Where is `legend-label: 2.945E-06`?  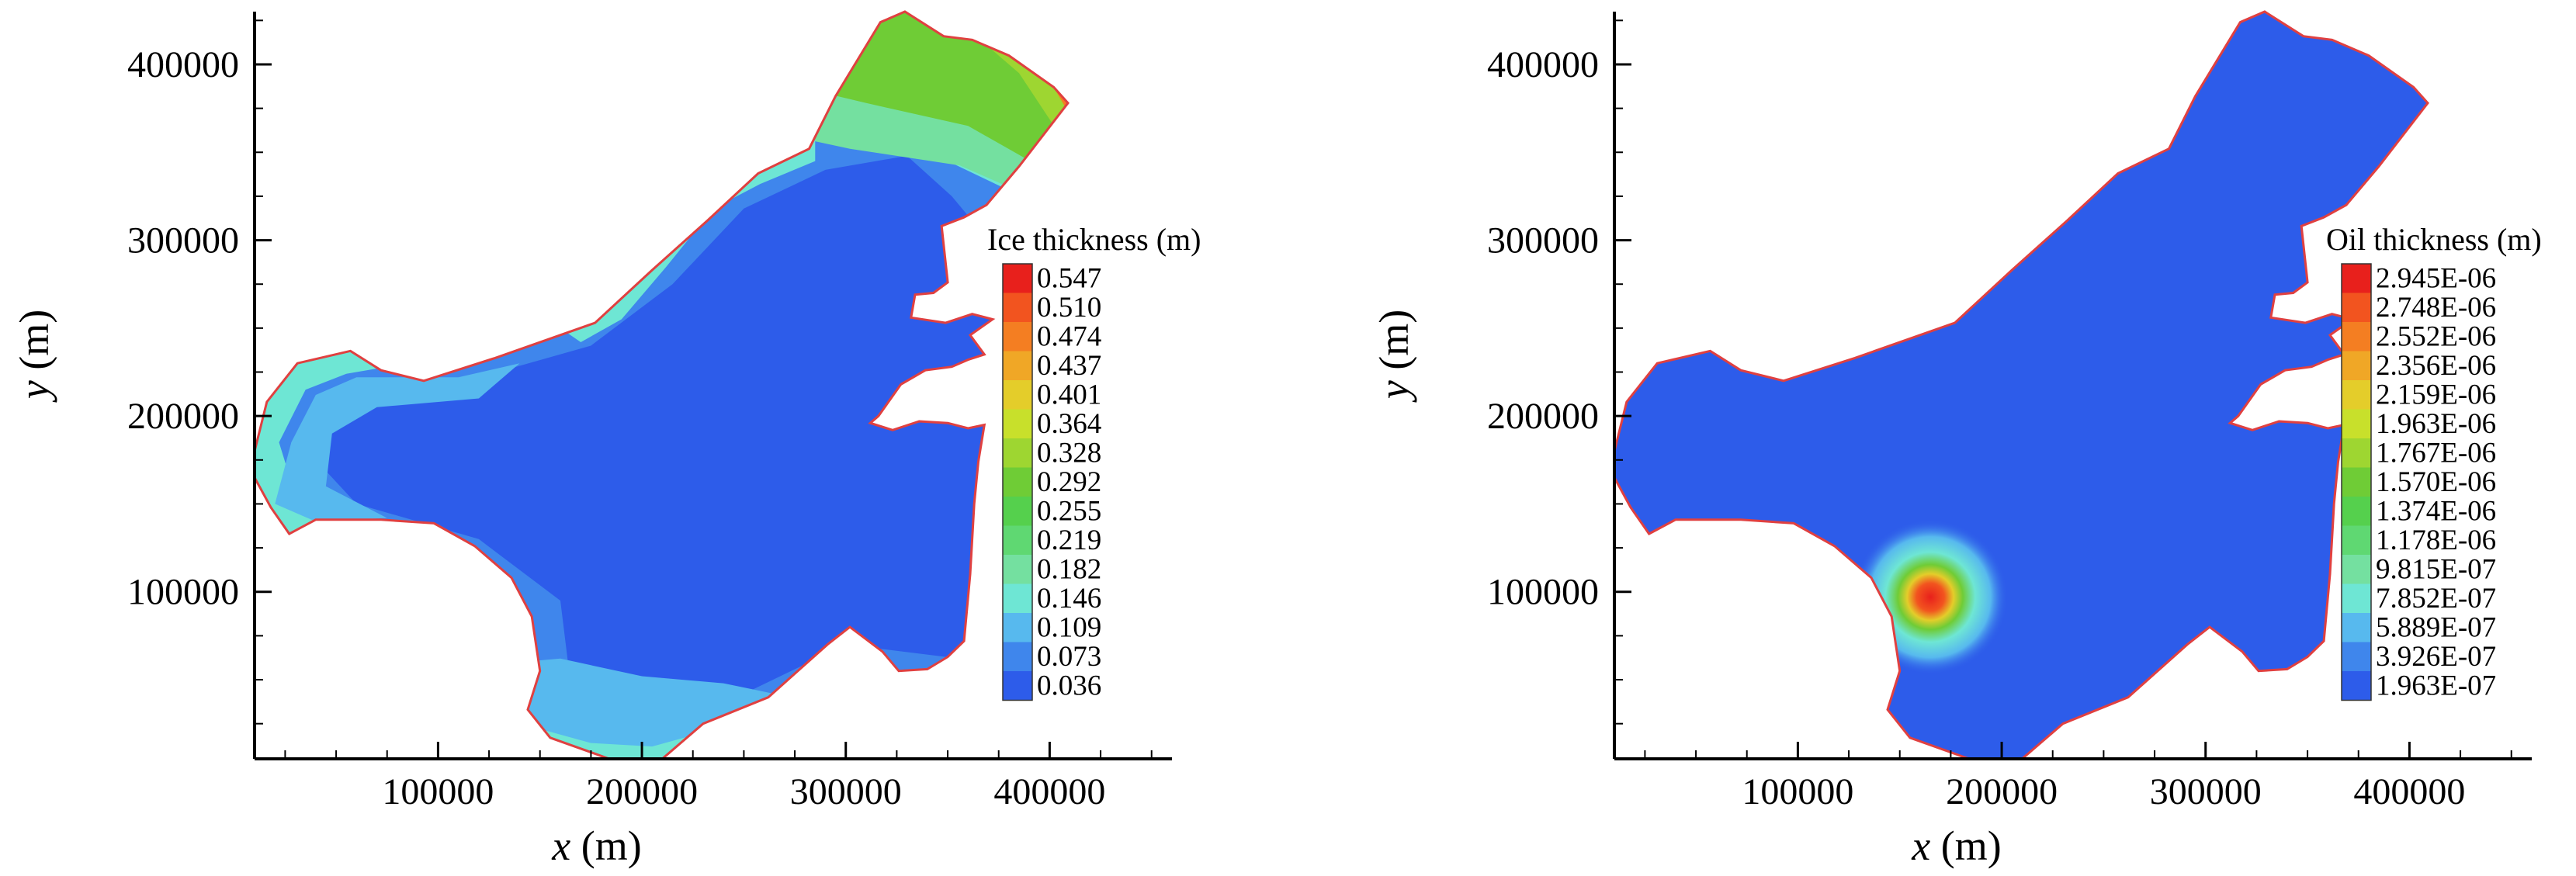 legend-label: 2.945E-06 is located at coordinates (2436, 279).